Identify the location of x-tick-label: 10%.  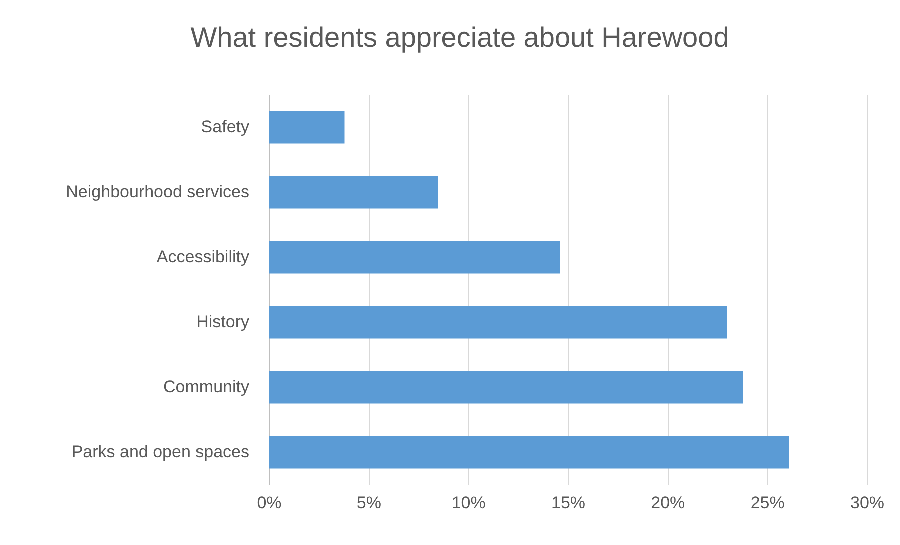
(469, 503).